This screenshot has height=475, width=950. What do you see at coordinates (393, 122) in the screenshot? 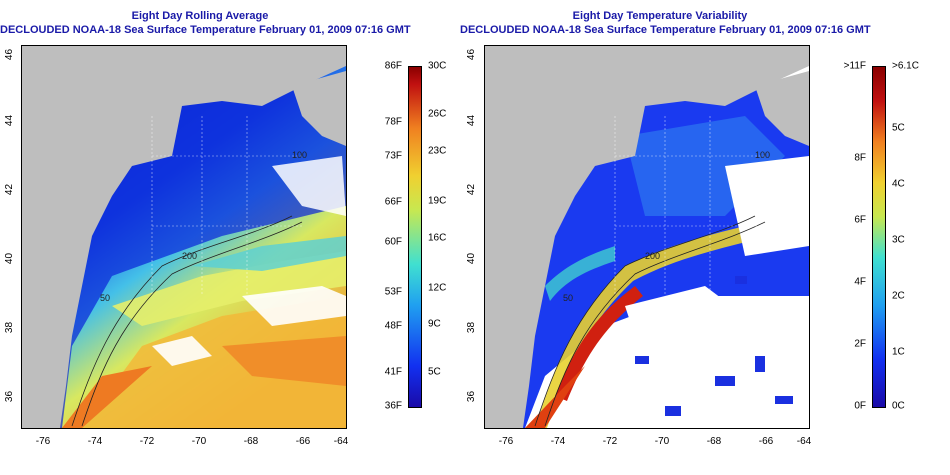
I see `colorbar-label: 78F` at bounding box center [393, 122].